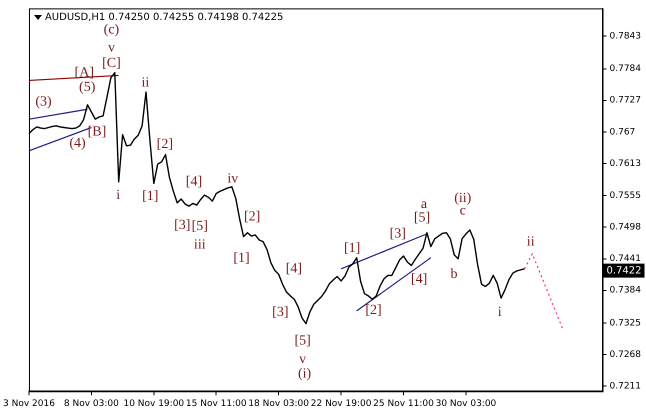  I want to click on x-tick-label: 18 Nov 03:00, so click(279, 403).